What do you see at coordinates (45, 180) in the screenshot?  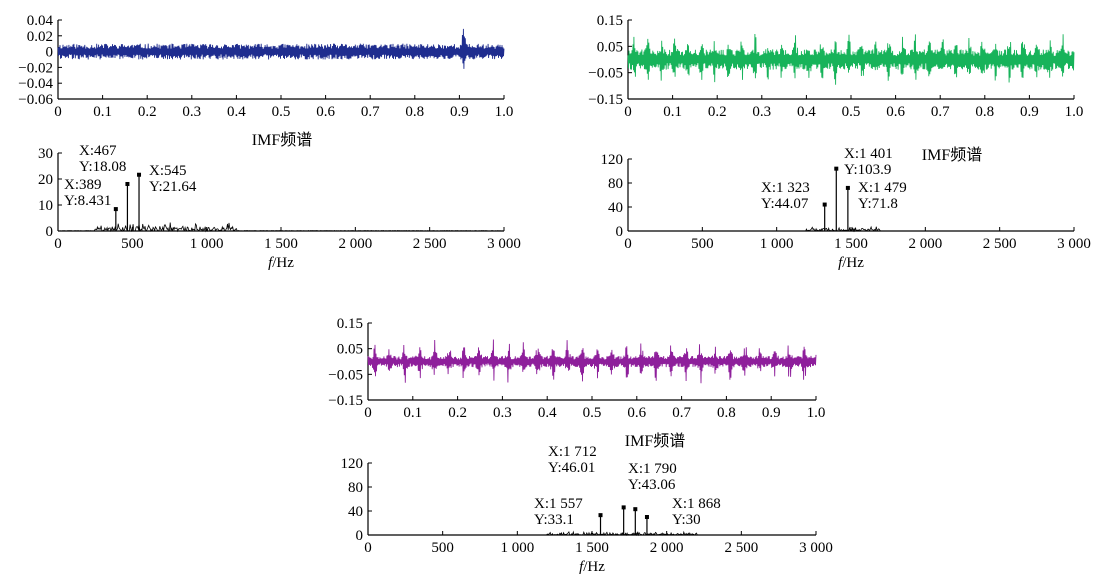 I see `y-tick-label: 20` at bounding box center [45, 180].